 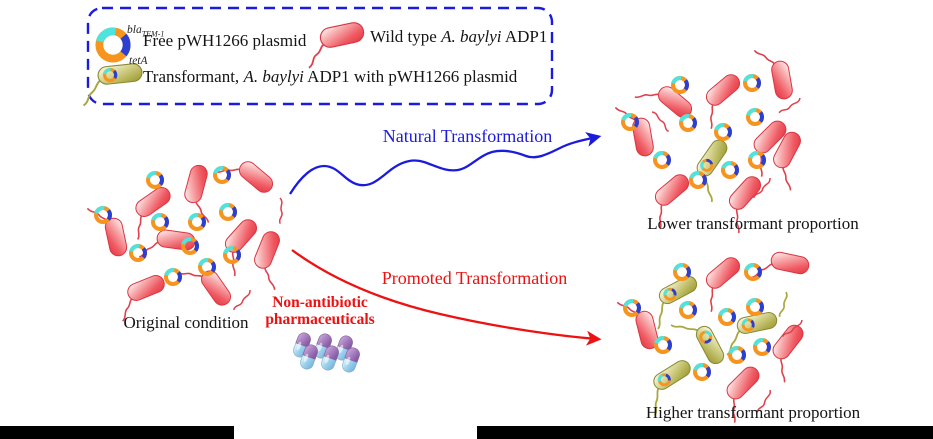 I want to click on plasmid-gene-teta-label: tetA, so click(x=138, y=61).